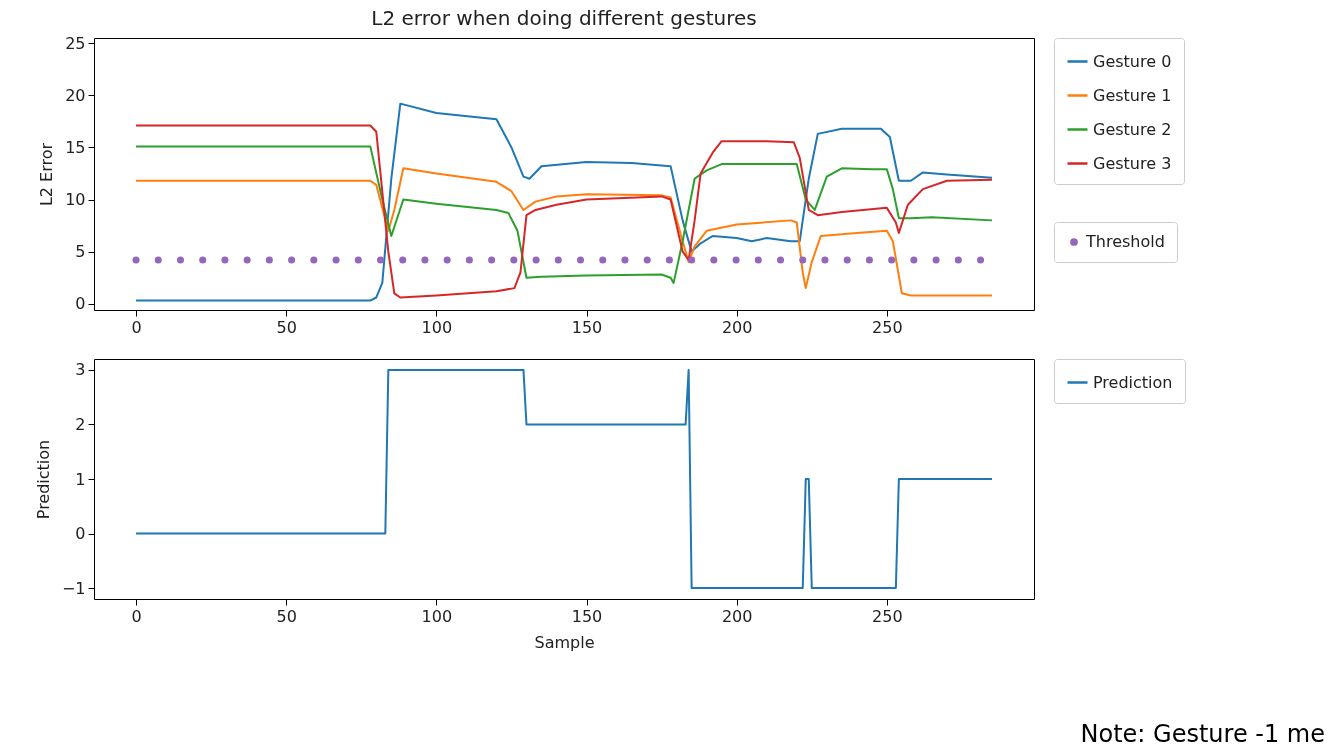 The height and width of the screenshot is (752, 1333). I want to click on y-tick-label: 25, so click(75, 43).